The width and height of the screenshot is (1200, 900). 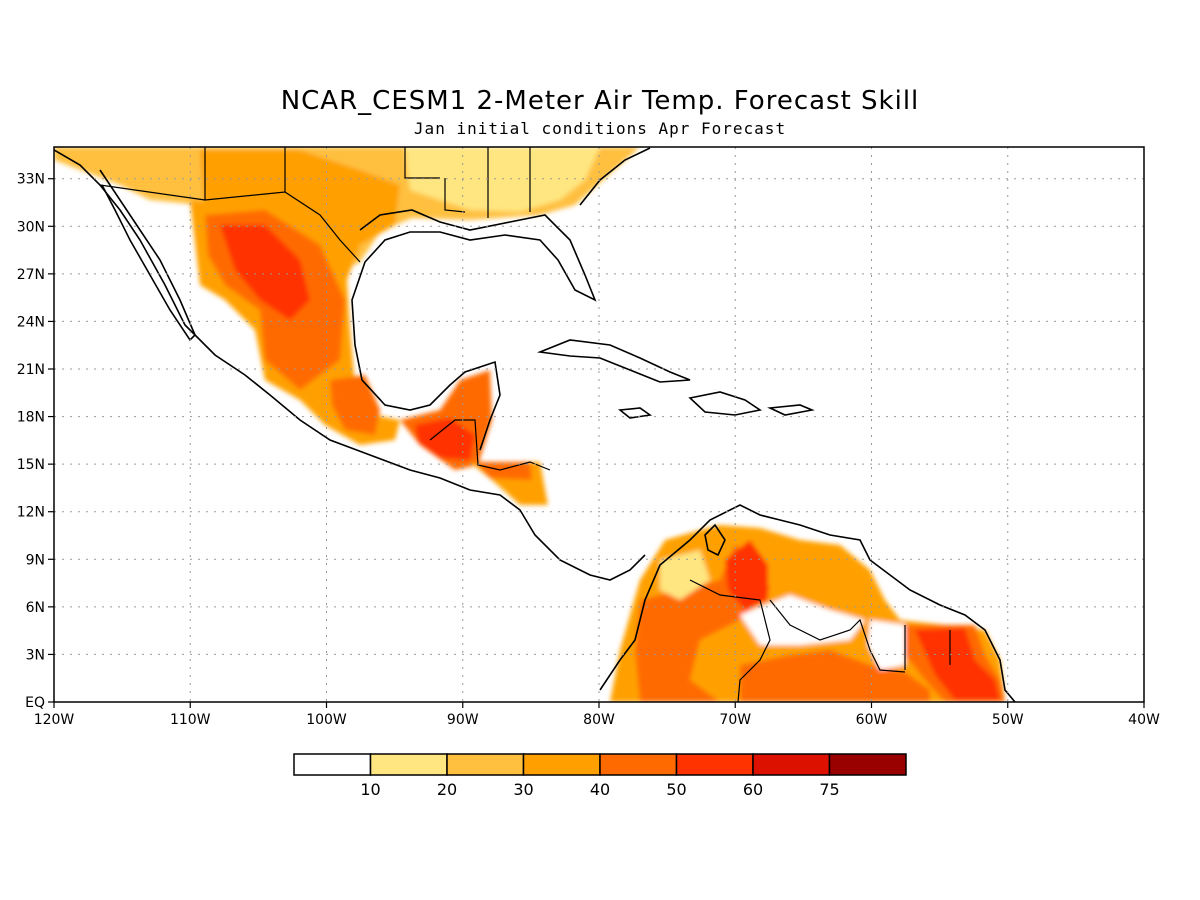 I want to click on coastline-cuba, so click(x=613, y=361).